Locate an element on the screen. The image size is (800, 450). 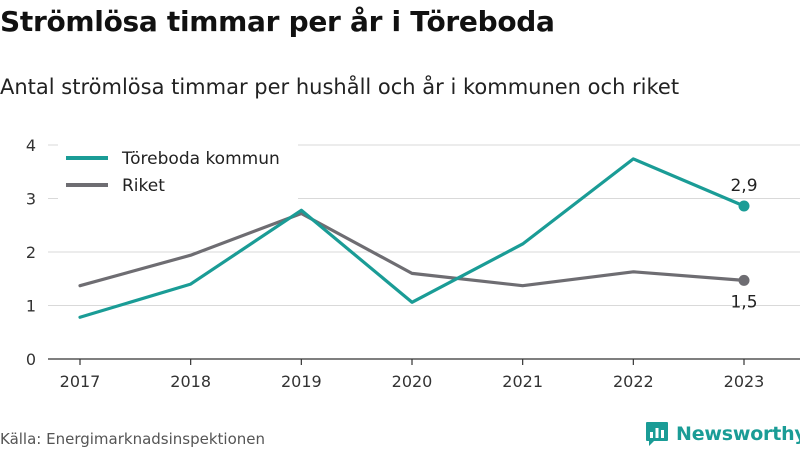
x-tick-label: 2022 is located at coordinates (633, 381).